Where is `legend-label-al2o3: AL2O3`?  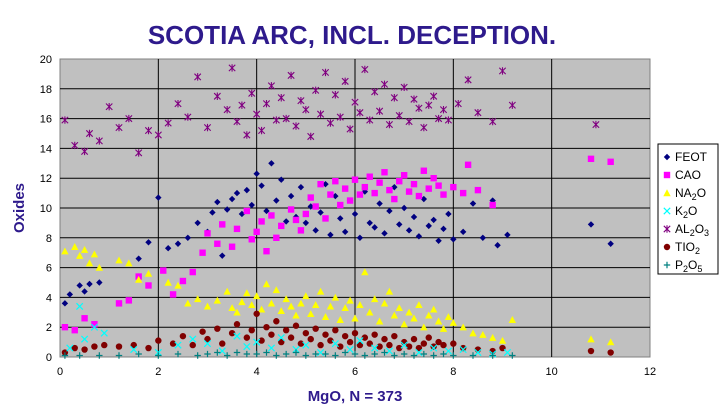
legend-label-al2o3: AL2O3 is located at coordinates (692, 230).